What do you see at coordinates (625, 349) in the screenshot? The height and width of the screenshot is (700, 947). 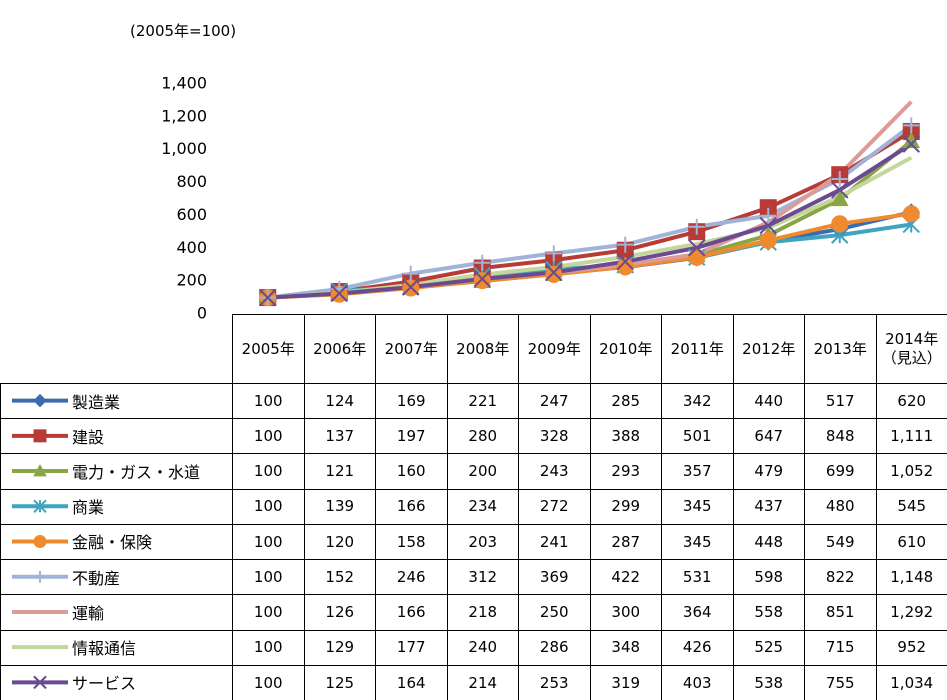 I see `column-header: 2010年` at bounding box center [625, 349].